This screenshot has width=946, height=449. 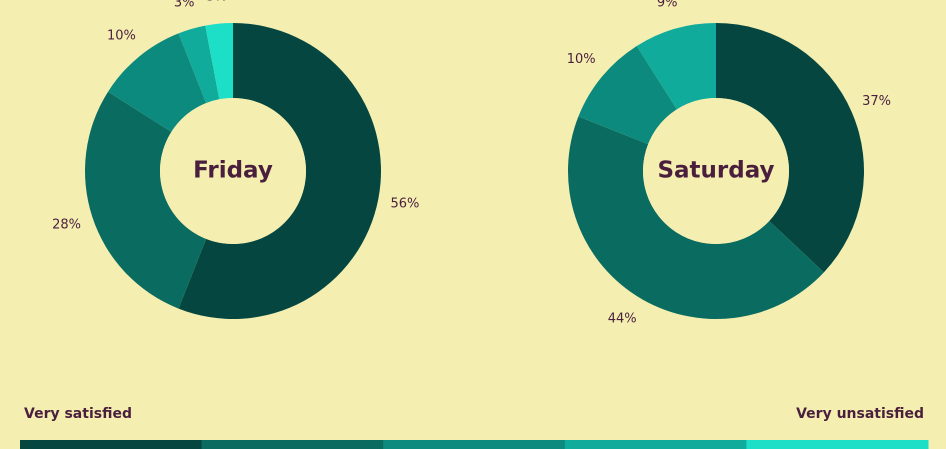 What do you see at coordinates (78, 414) in the screenshot?
I see `legend-start-label: Very satisfied` at bounding box center [78, 414].